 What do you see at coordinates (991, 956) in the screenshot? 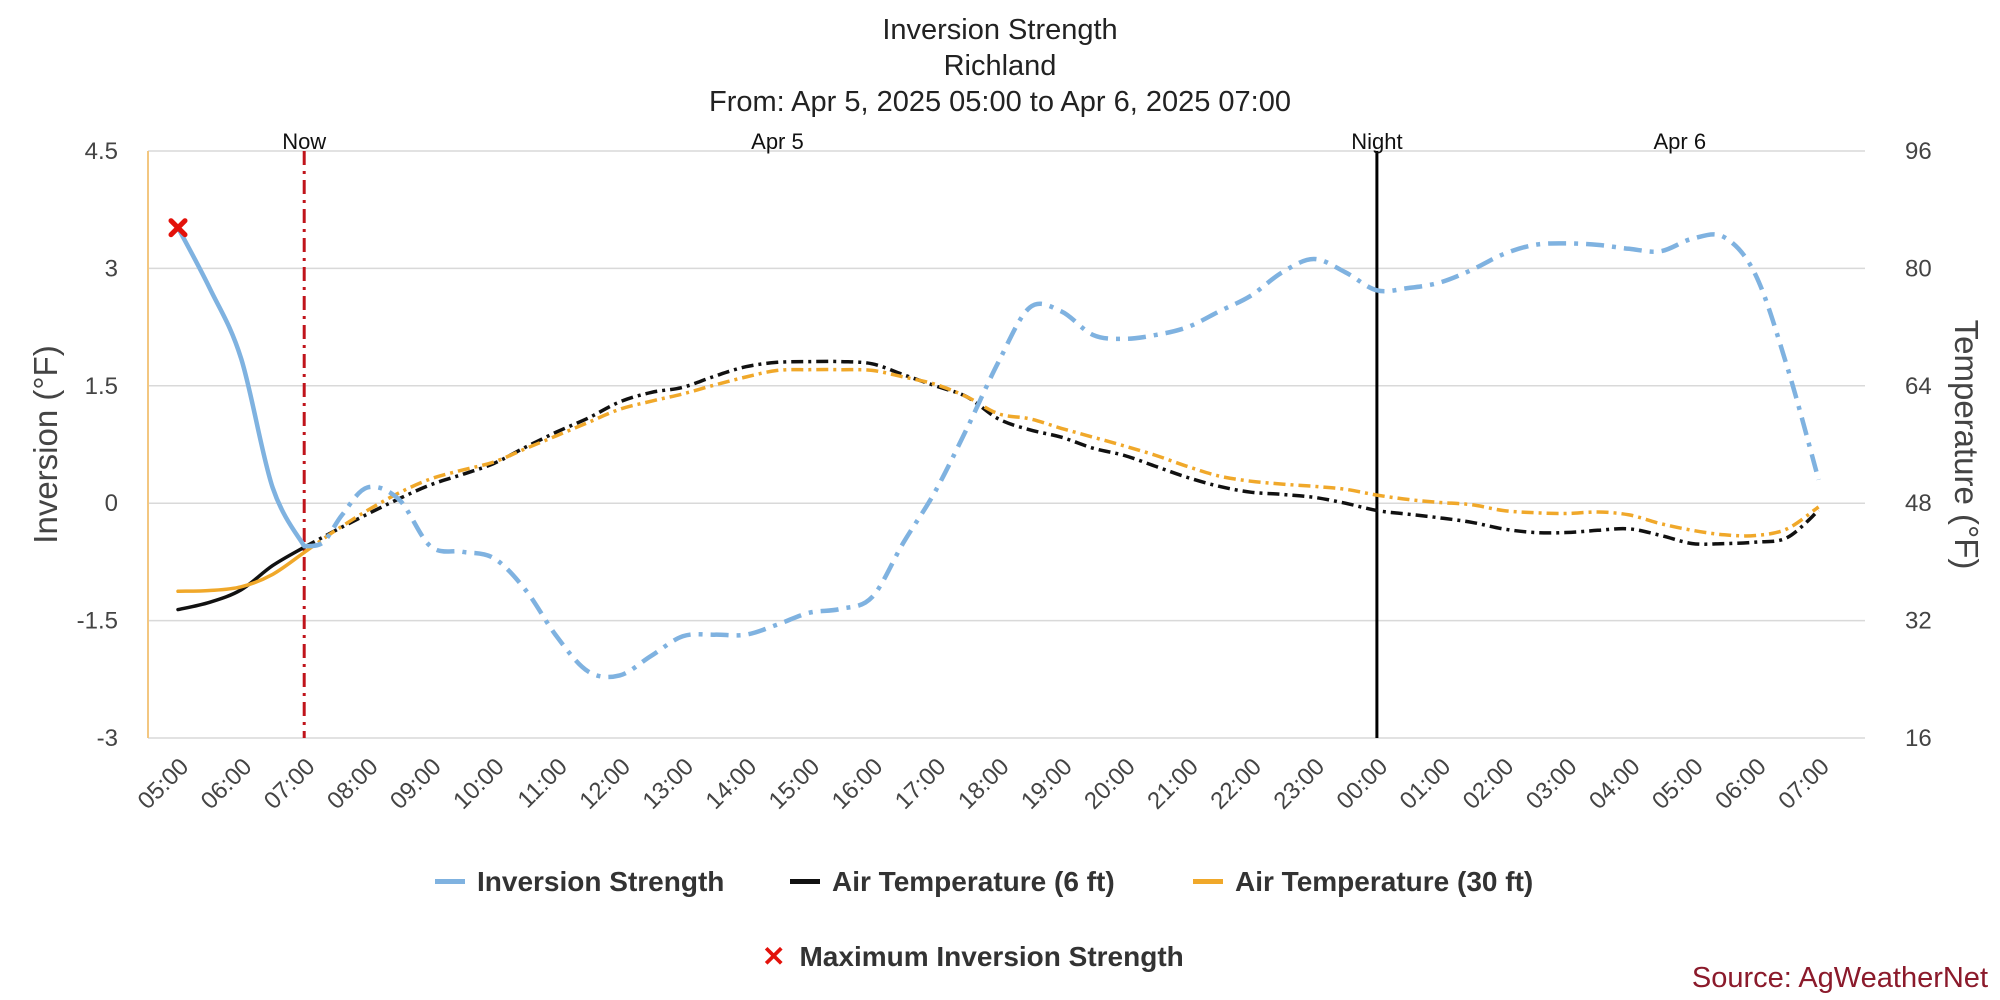
I see `legend-label-max-inversion: Maximum Inversion Strength` at bounding box center [991, 956].